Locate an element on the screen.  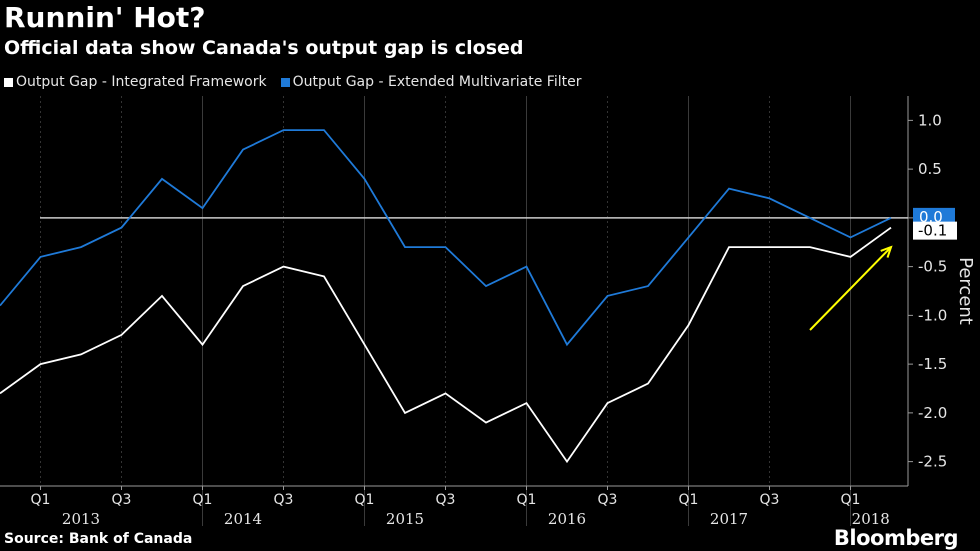
x-year-label: 2016 is located at coordinates (567, 519).